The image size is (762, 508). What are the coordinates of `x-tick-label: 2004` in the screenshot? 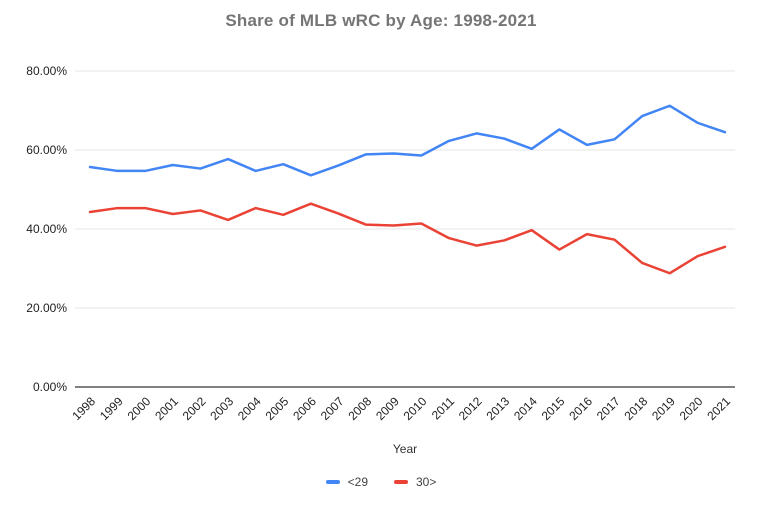 It's located at (249, 408).